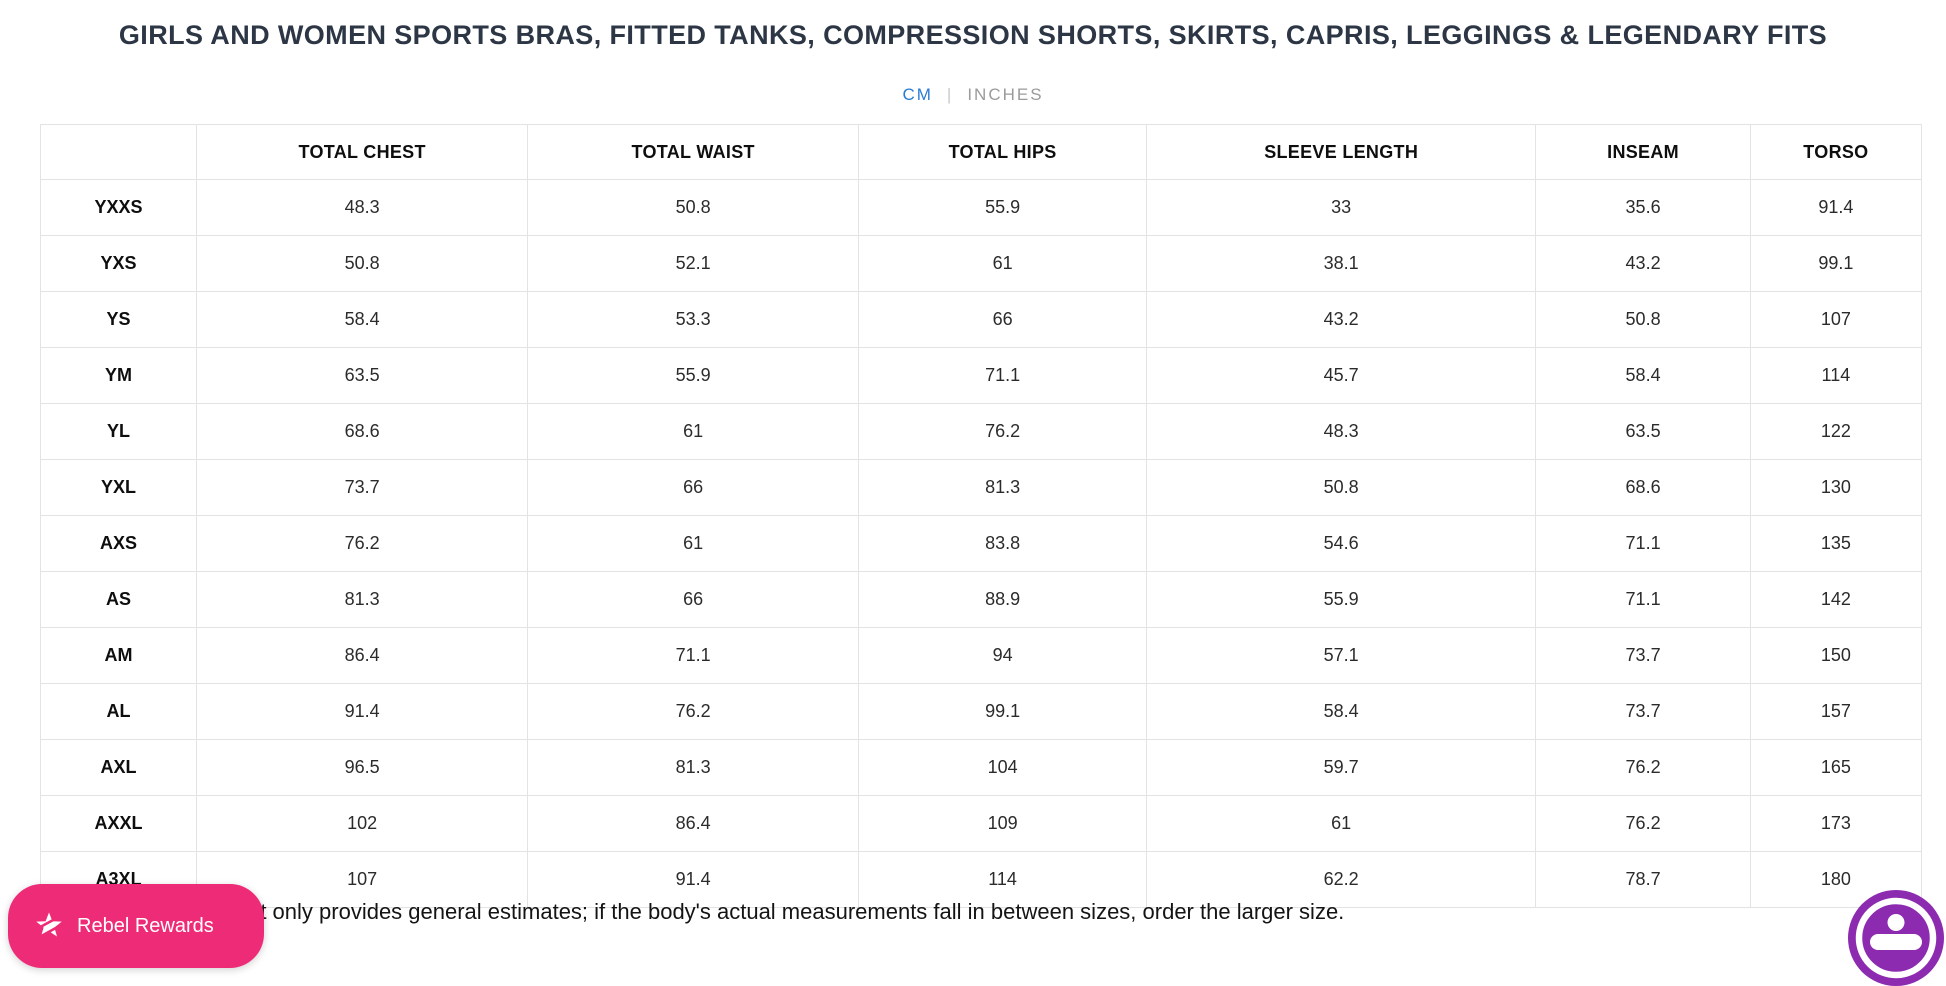 Image resolution: width=1946 pixels, height=986 pixels. I want to click on size-cell: YXL, so click(118, 487).